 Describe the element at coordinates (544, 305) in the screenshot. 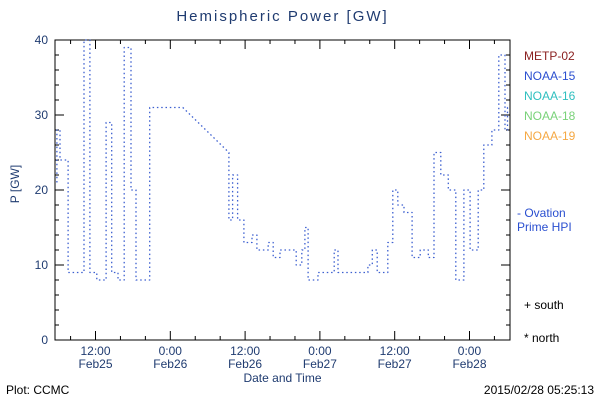

I see `legend-south-marker: + south` at that location.